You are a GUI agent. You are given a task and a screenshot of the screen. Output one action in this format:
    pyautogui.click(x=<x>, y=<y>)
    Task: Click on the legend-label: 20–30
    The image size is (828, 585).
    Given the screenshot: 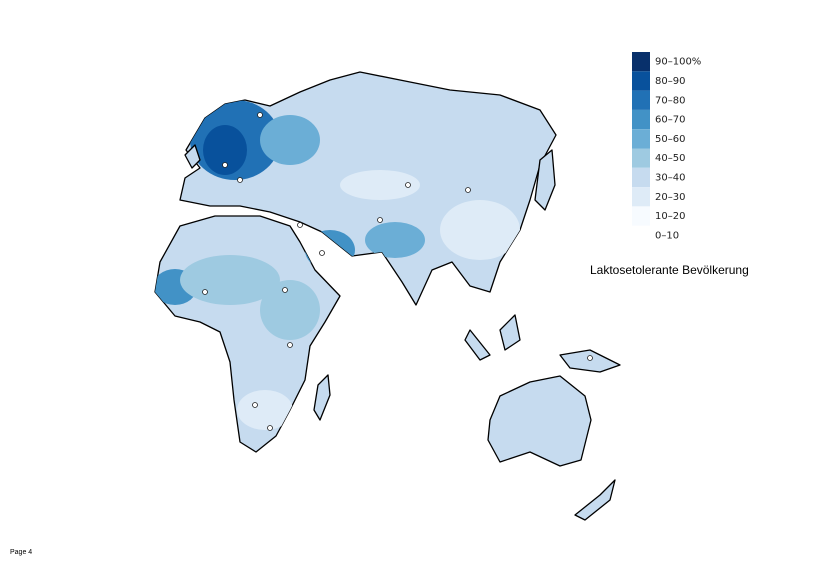 What is the action you would take?
    pyautogui.click(x=670, y=197)
    